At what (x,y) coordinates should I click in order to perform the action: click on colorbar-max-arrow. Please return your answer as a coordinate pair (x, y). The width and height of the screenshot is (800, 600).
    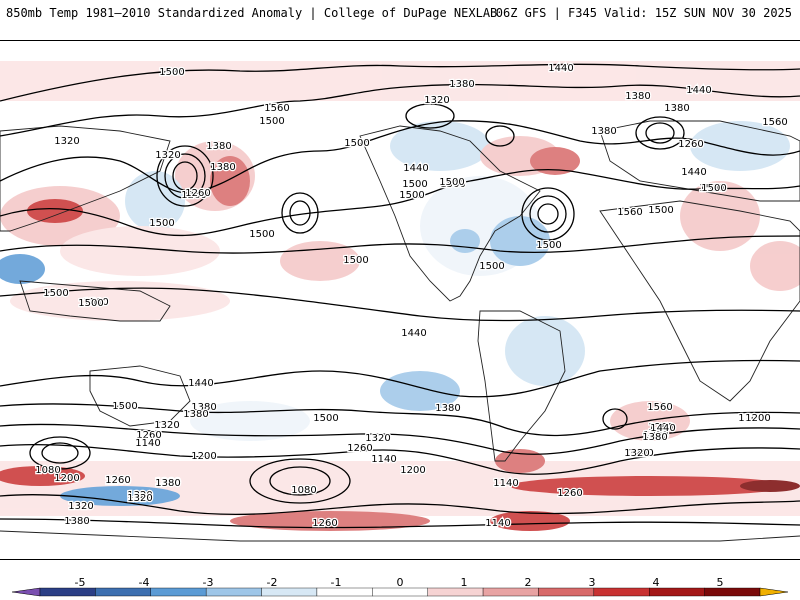
    Looking at the image, I should click on (774, 592).